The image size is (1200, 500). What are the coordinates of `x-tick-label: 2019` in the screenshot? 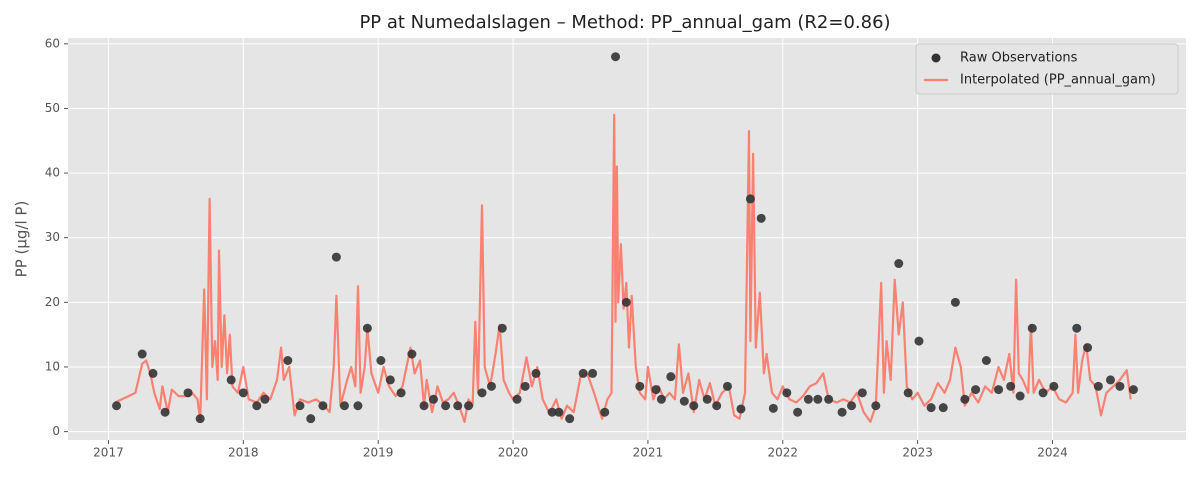 It's located at (378, 453).